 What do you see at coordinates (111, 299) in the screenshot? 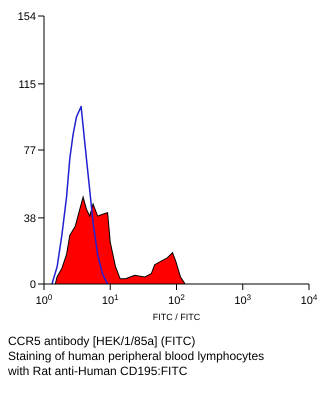
I see `x-tick-label: 10$^{1}$` at bounding box center [111, 299].